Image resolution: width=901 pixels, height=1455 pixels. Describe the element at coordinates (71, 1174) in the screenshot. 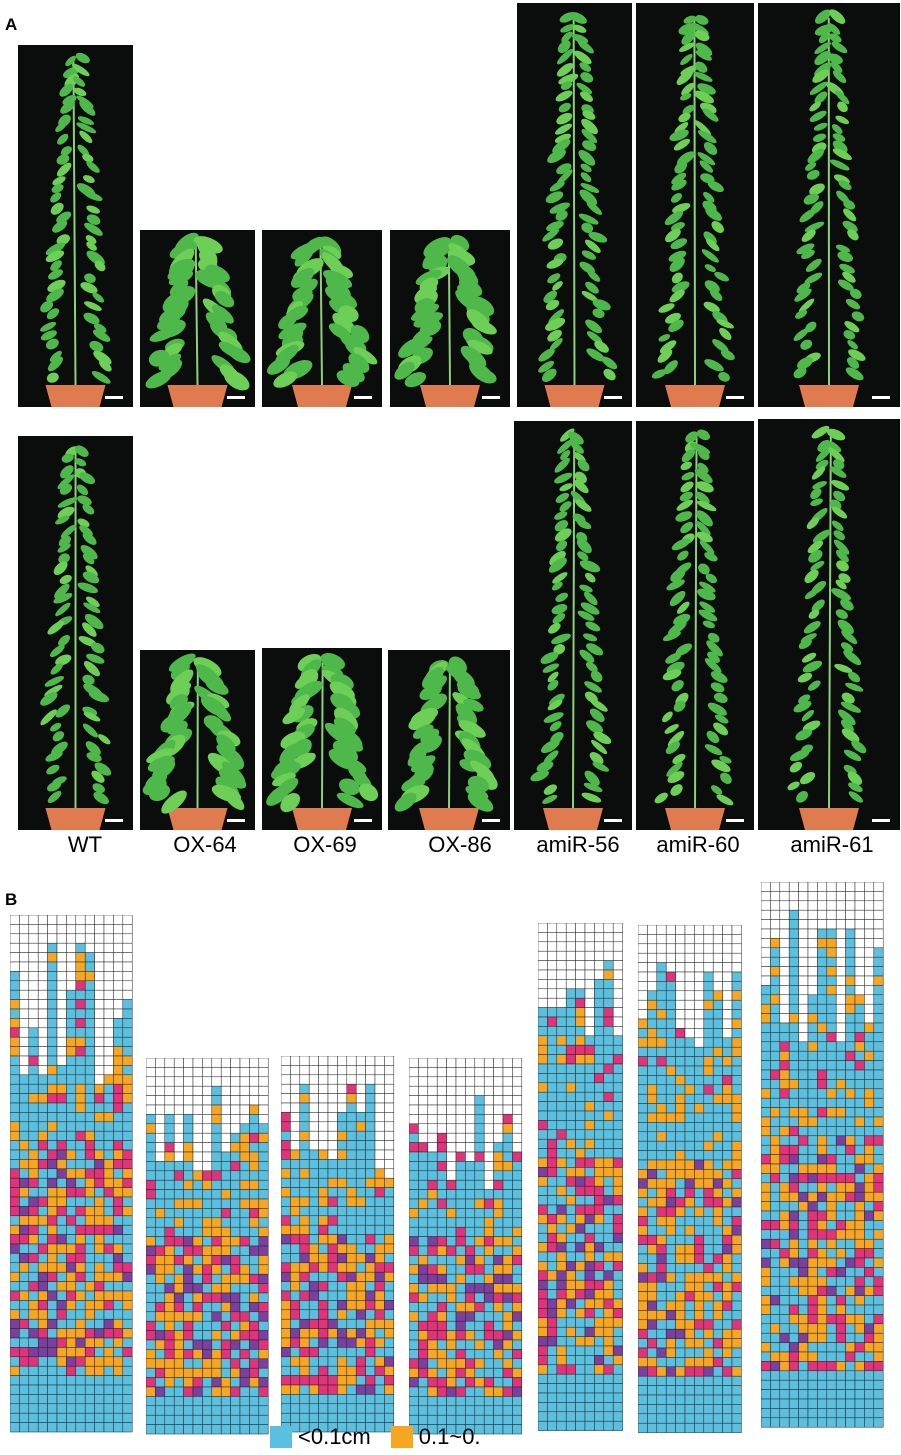

I see `grid-wt` at that location.